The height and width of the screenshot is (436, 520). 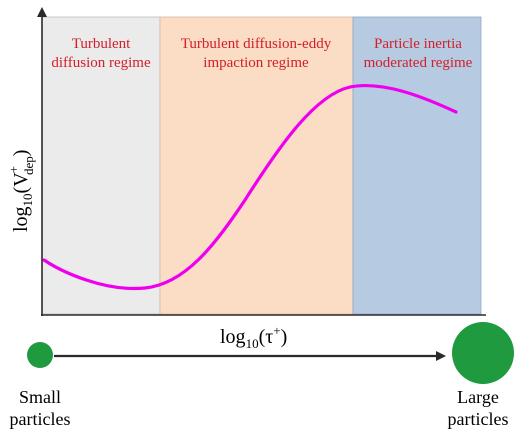 I want to click on small-particles-label-line-2: particles, so click(x=40, y=419).